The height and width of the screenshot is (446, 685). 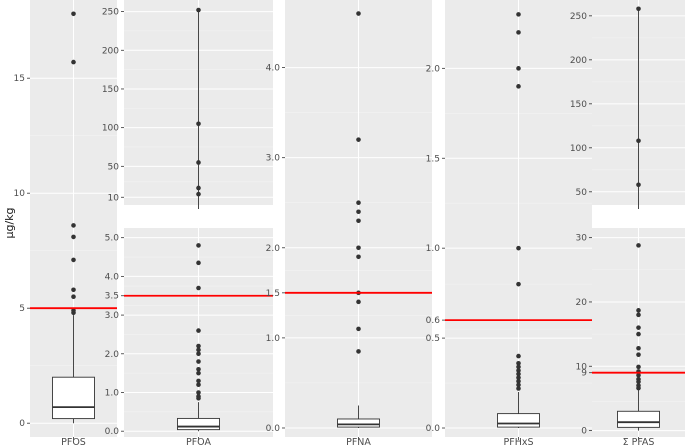 What do you see at coordinates (638, 419) in the screenshot?
I see `box-pfas` at bounding box center [638, 419].